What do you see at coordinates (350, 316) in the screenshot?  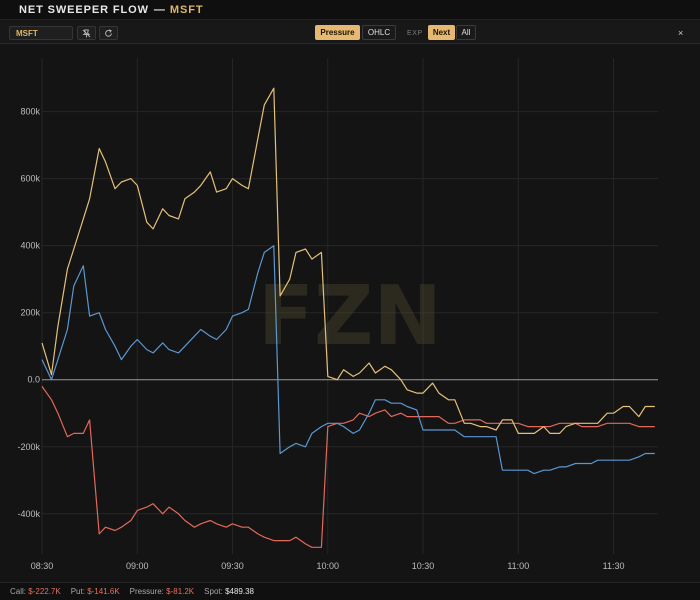 I see `watermark-logo: FZN` at bounding box center [350, 316].